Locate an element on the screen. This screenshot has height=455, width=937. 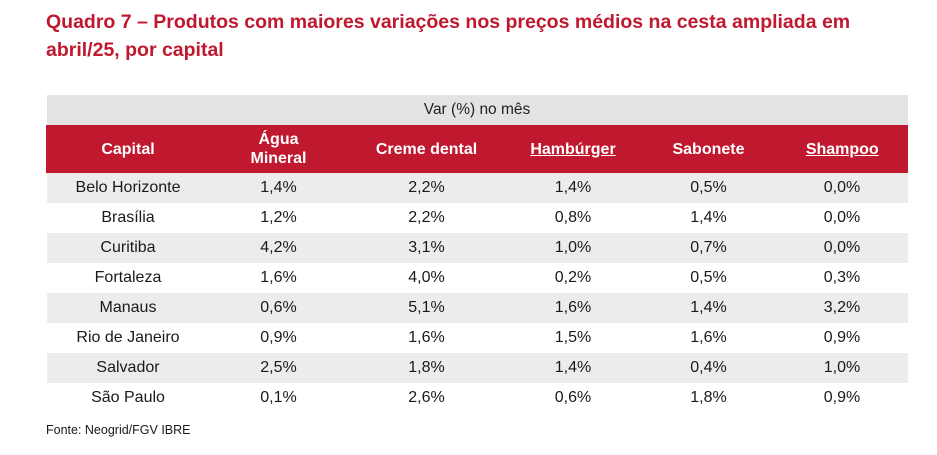
table-row: Curitiba 4,2% 3,1% 1,0% 0,7% 0,0% is located at coordinates (477, 248).